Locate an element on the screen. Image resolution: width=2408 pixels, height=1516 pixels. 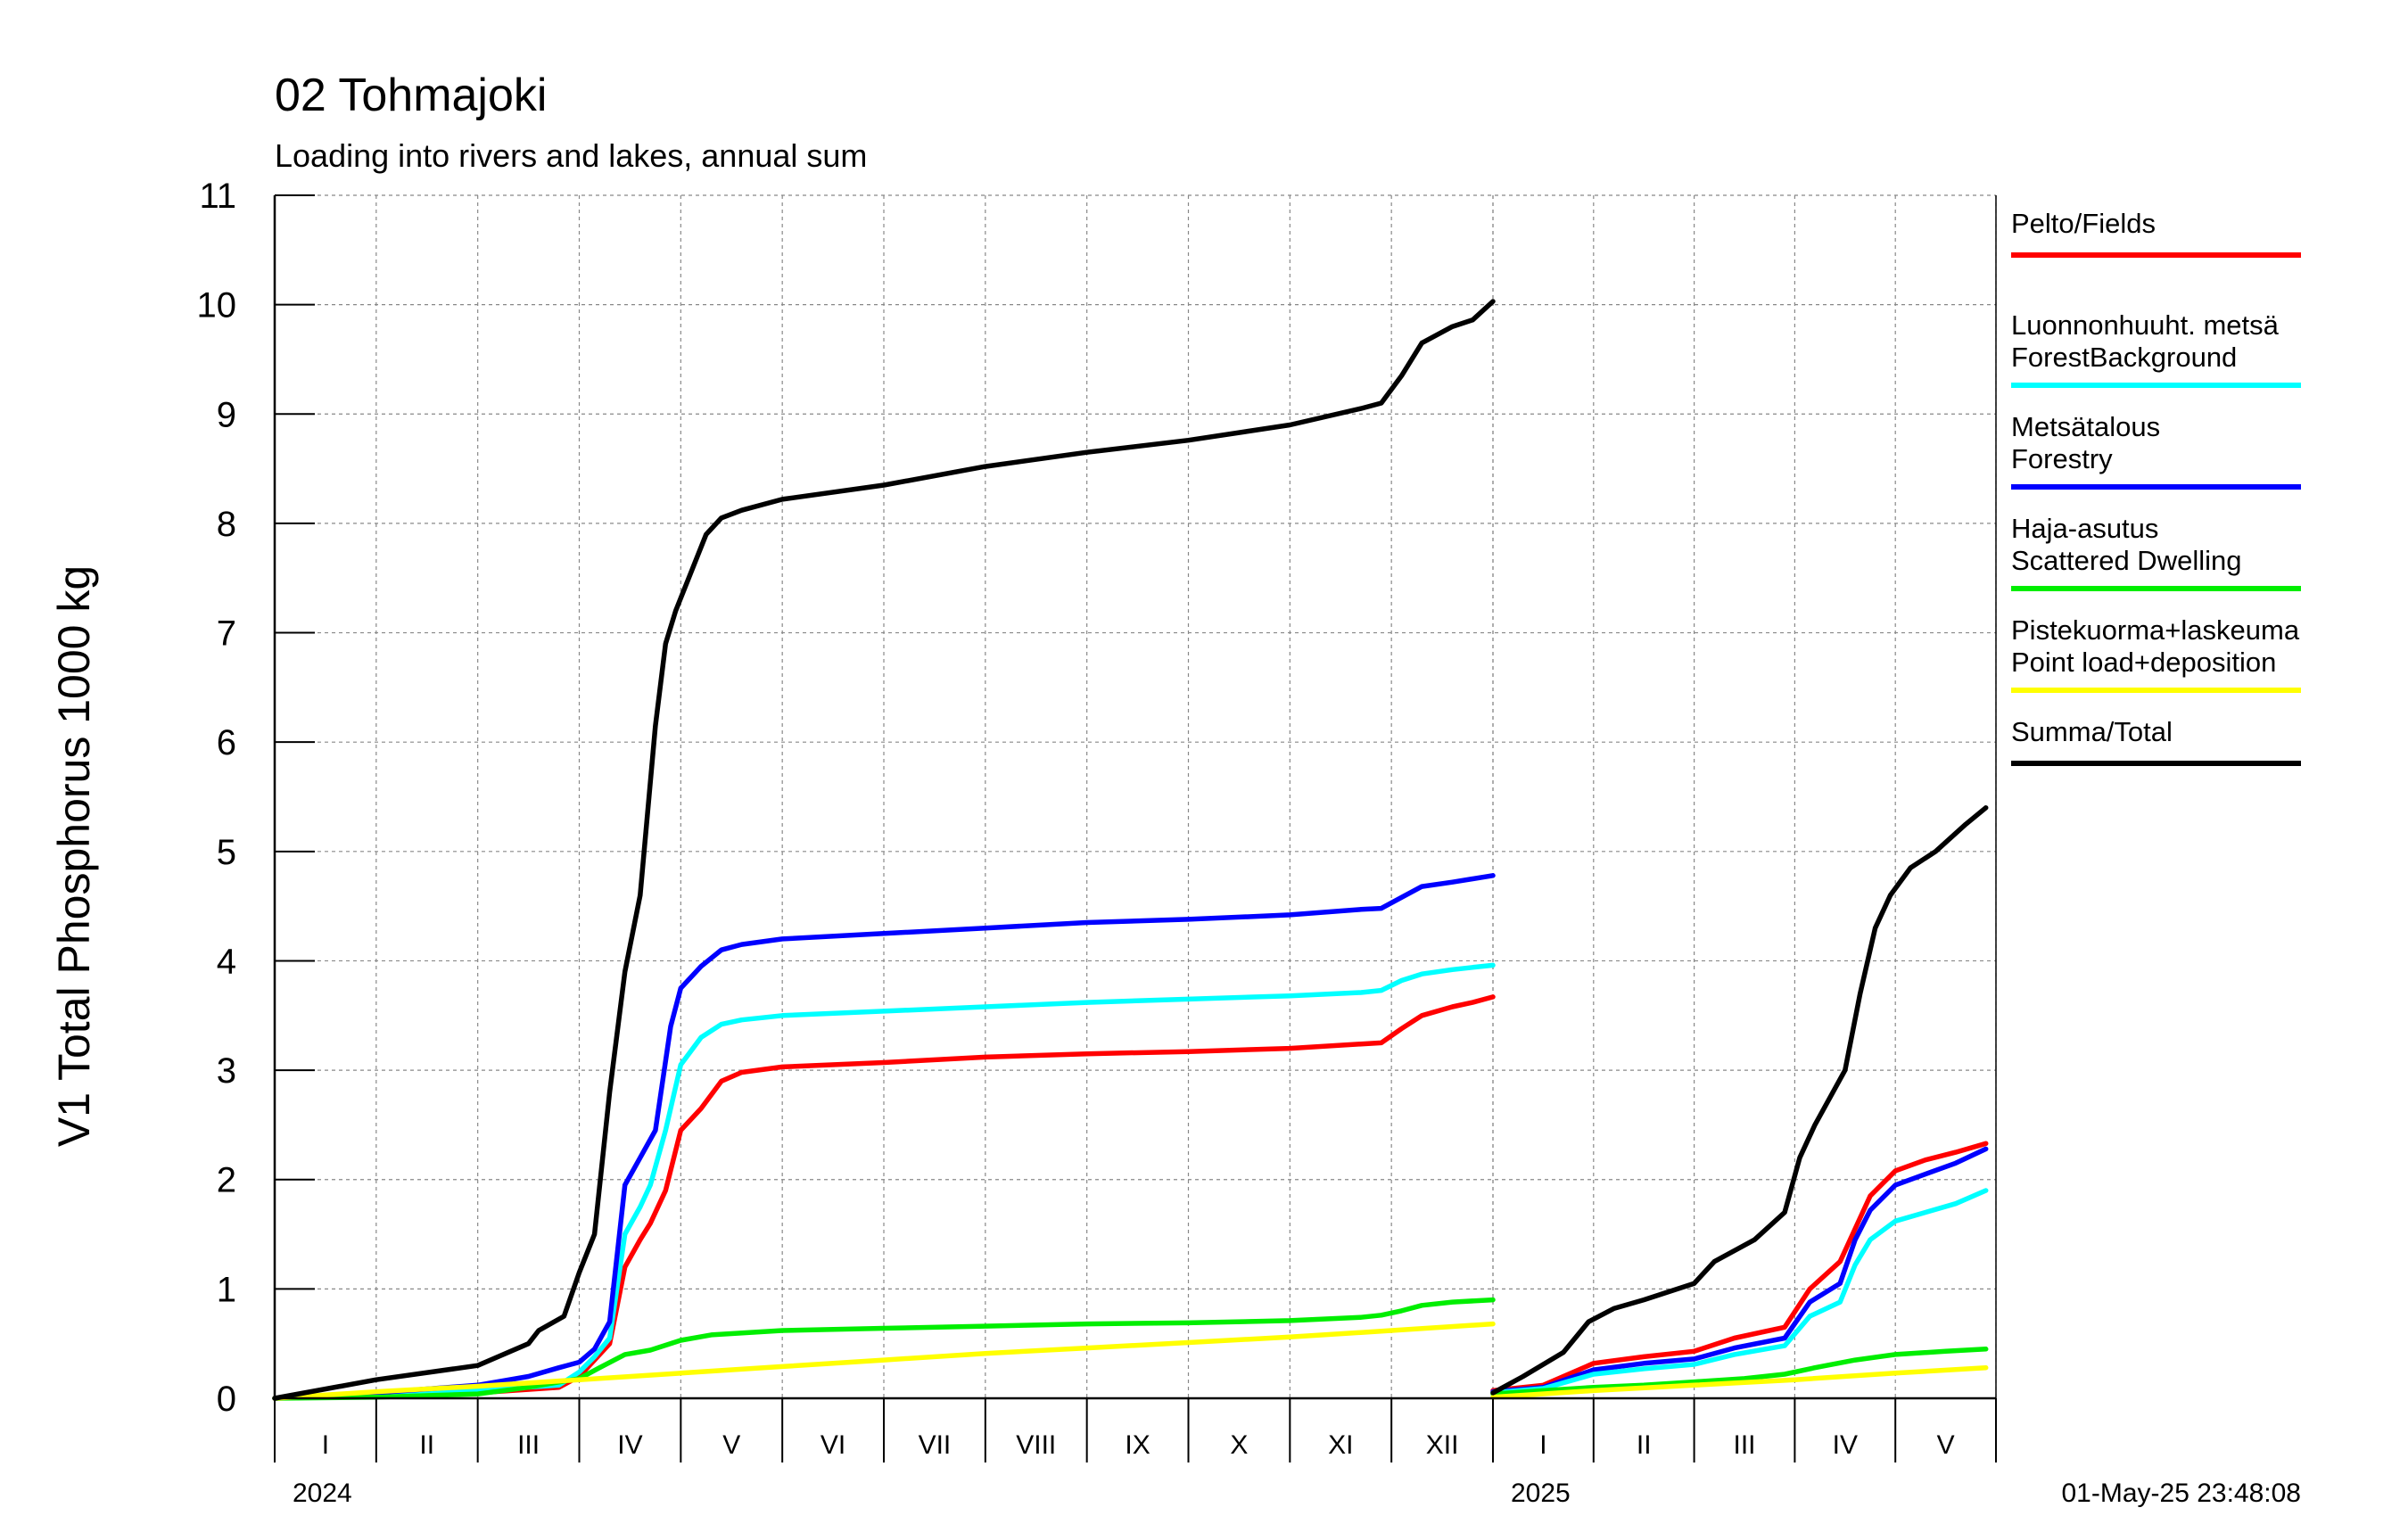
legend-label-scattered_dwelling-en: Scattered Dwelling is located at coordinates (2126, 560).